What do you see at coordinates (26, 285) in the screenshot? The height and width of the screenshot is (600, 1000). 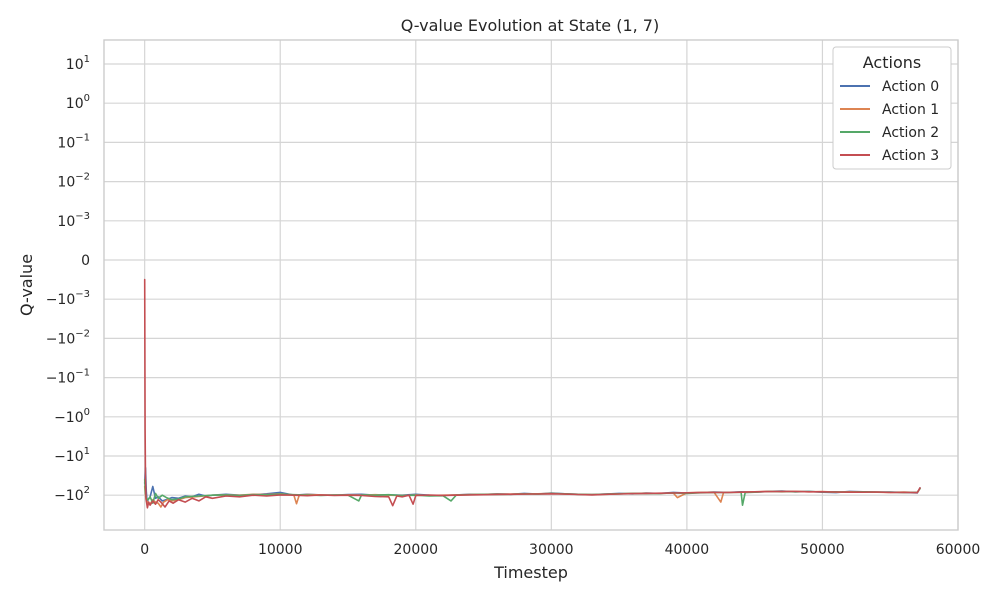 I see `y-axis-title: Q-value` at bounding box center [26, 285].